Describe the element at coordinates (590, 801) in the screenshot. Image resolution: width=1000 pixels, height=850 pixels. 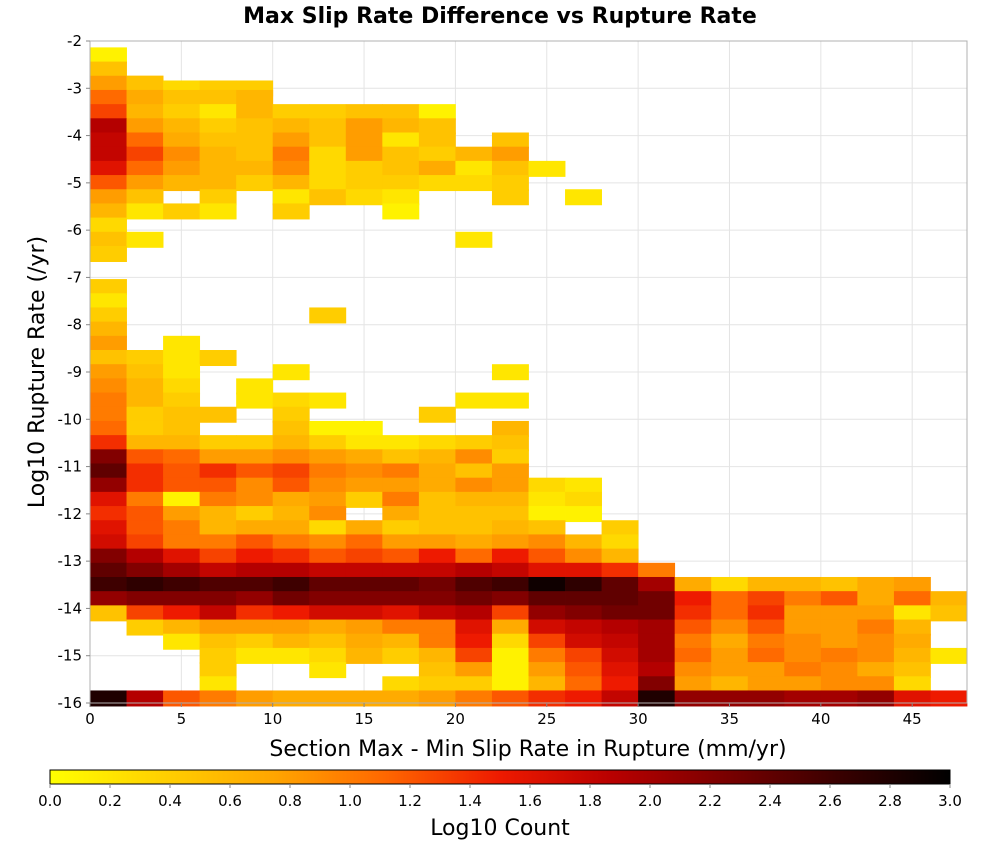
I see `colorbar-tick-label: 1.8` at that location.